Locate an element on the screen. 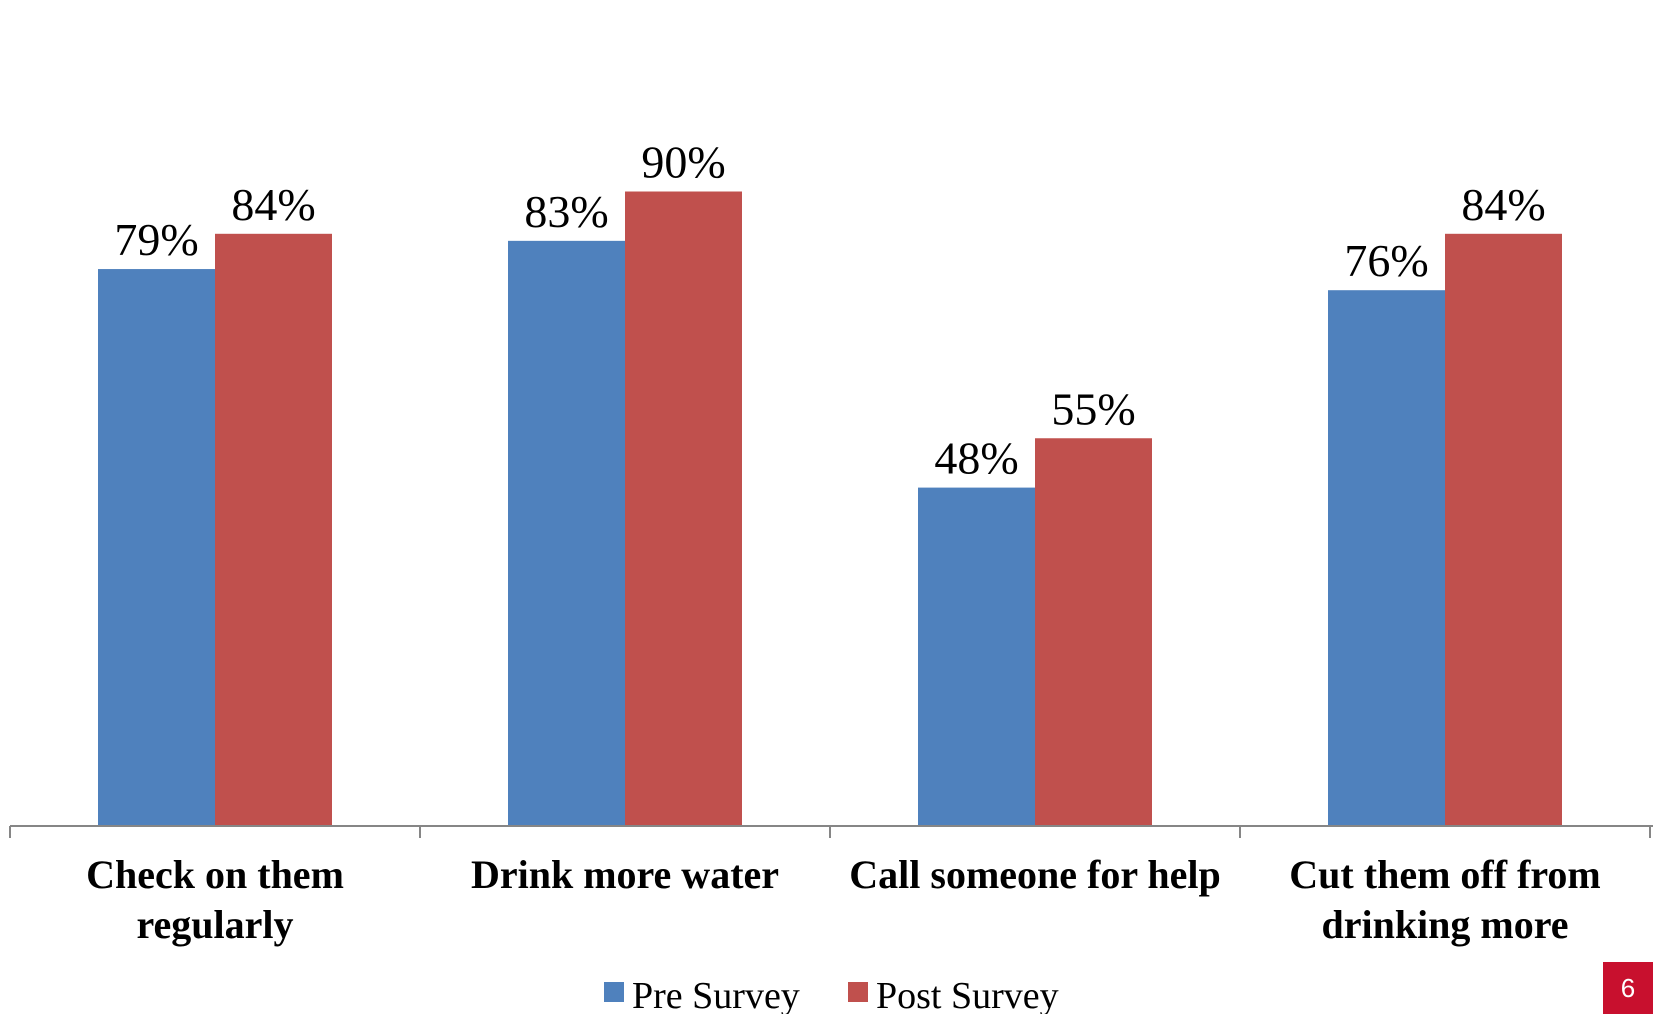 This screenshot has width=1653, height=1014. category-label: Check on them regularly is located at coordinates (215, 899).